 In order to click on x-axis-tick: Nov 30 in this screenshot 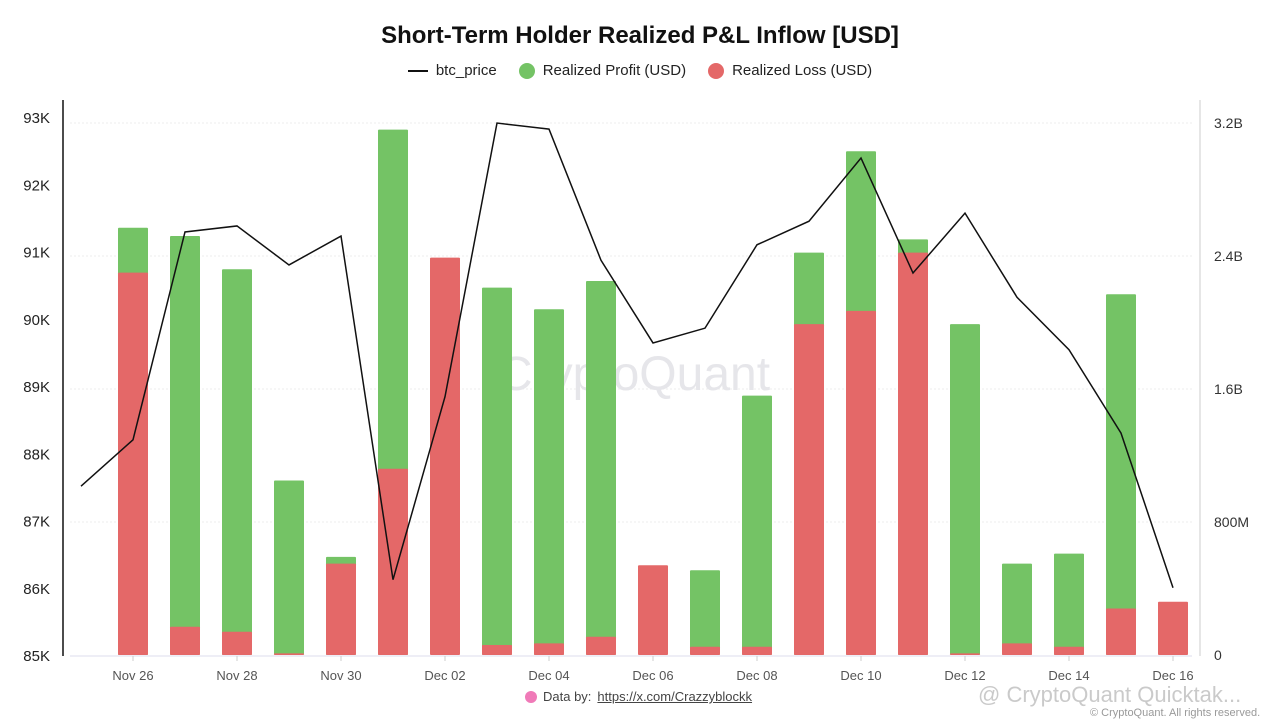, I will do `click(340, 675)`.